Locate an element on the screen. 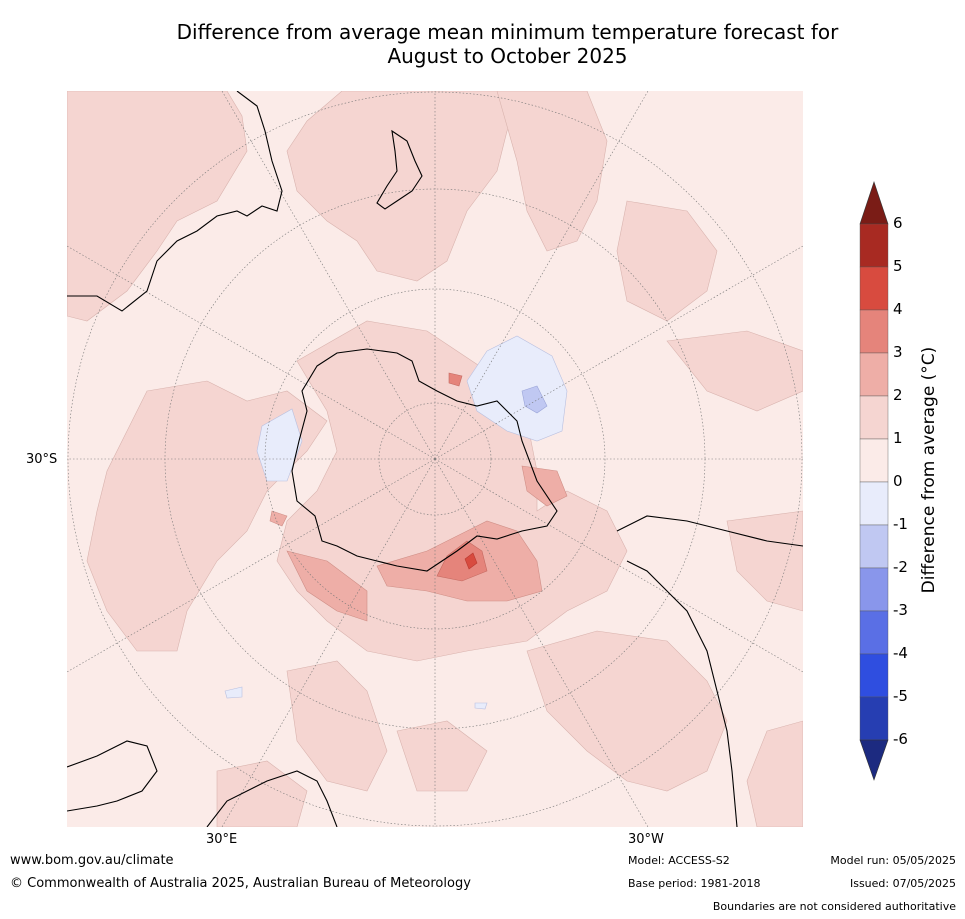  colorbar-tick-label: 2 is located at coordinates (898, 395).